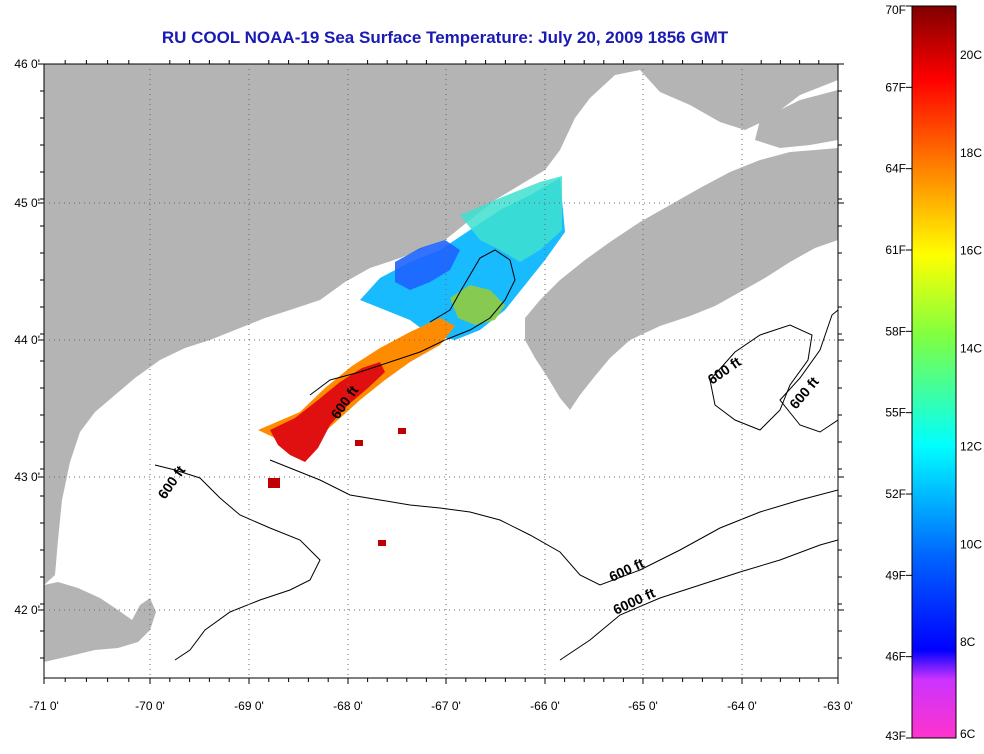  I want to click on colorbar-c-label: 8C, so click(968, 642).